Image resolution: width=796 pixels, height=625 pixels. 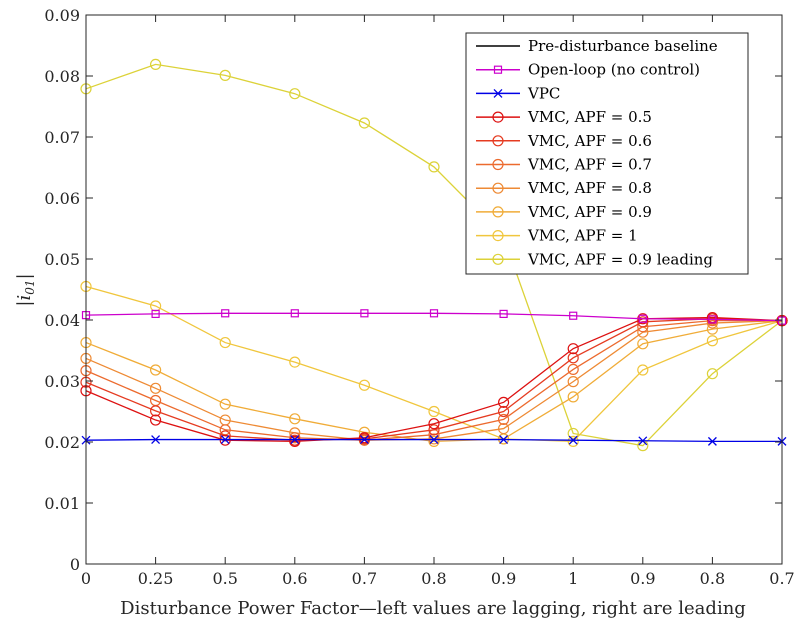 I want to click on legend-item: Pre-disturbance baseline, so click(x=597, y=46).